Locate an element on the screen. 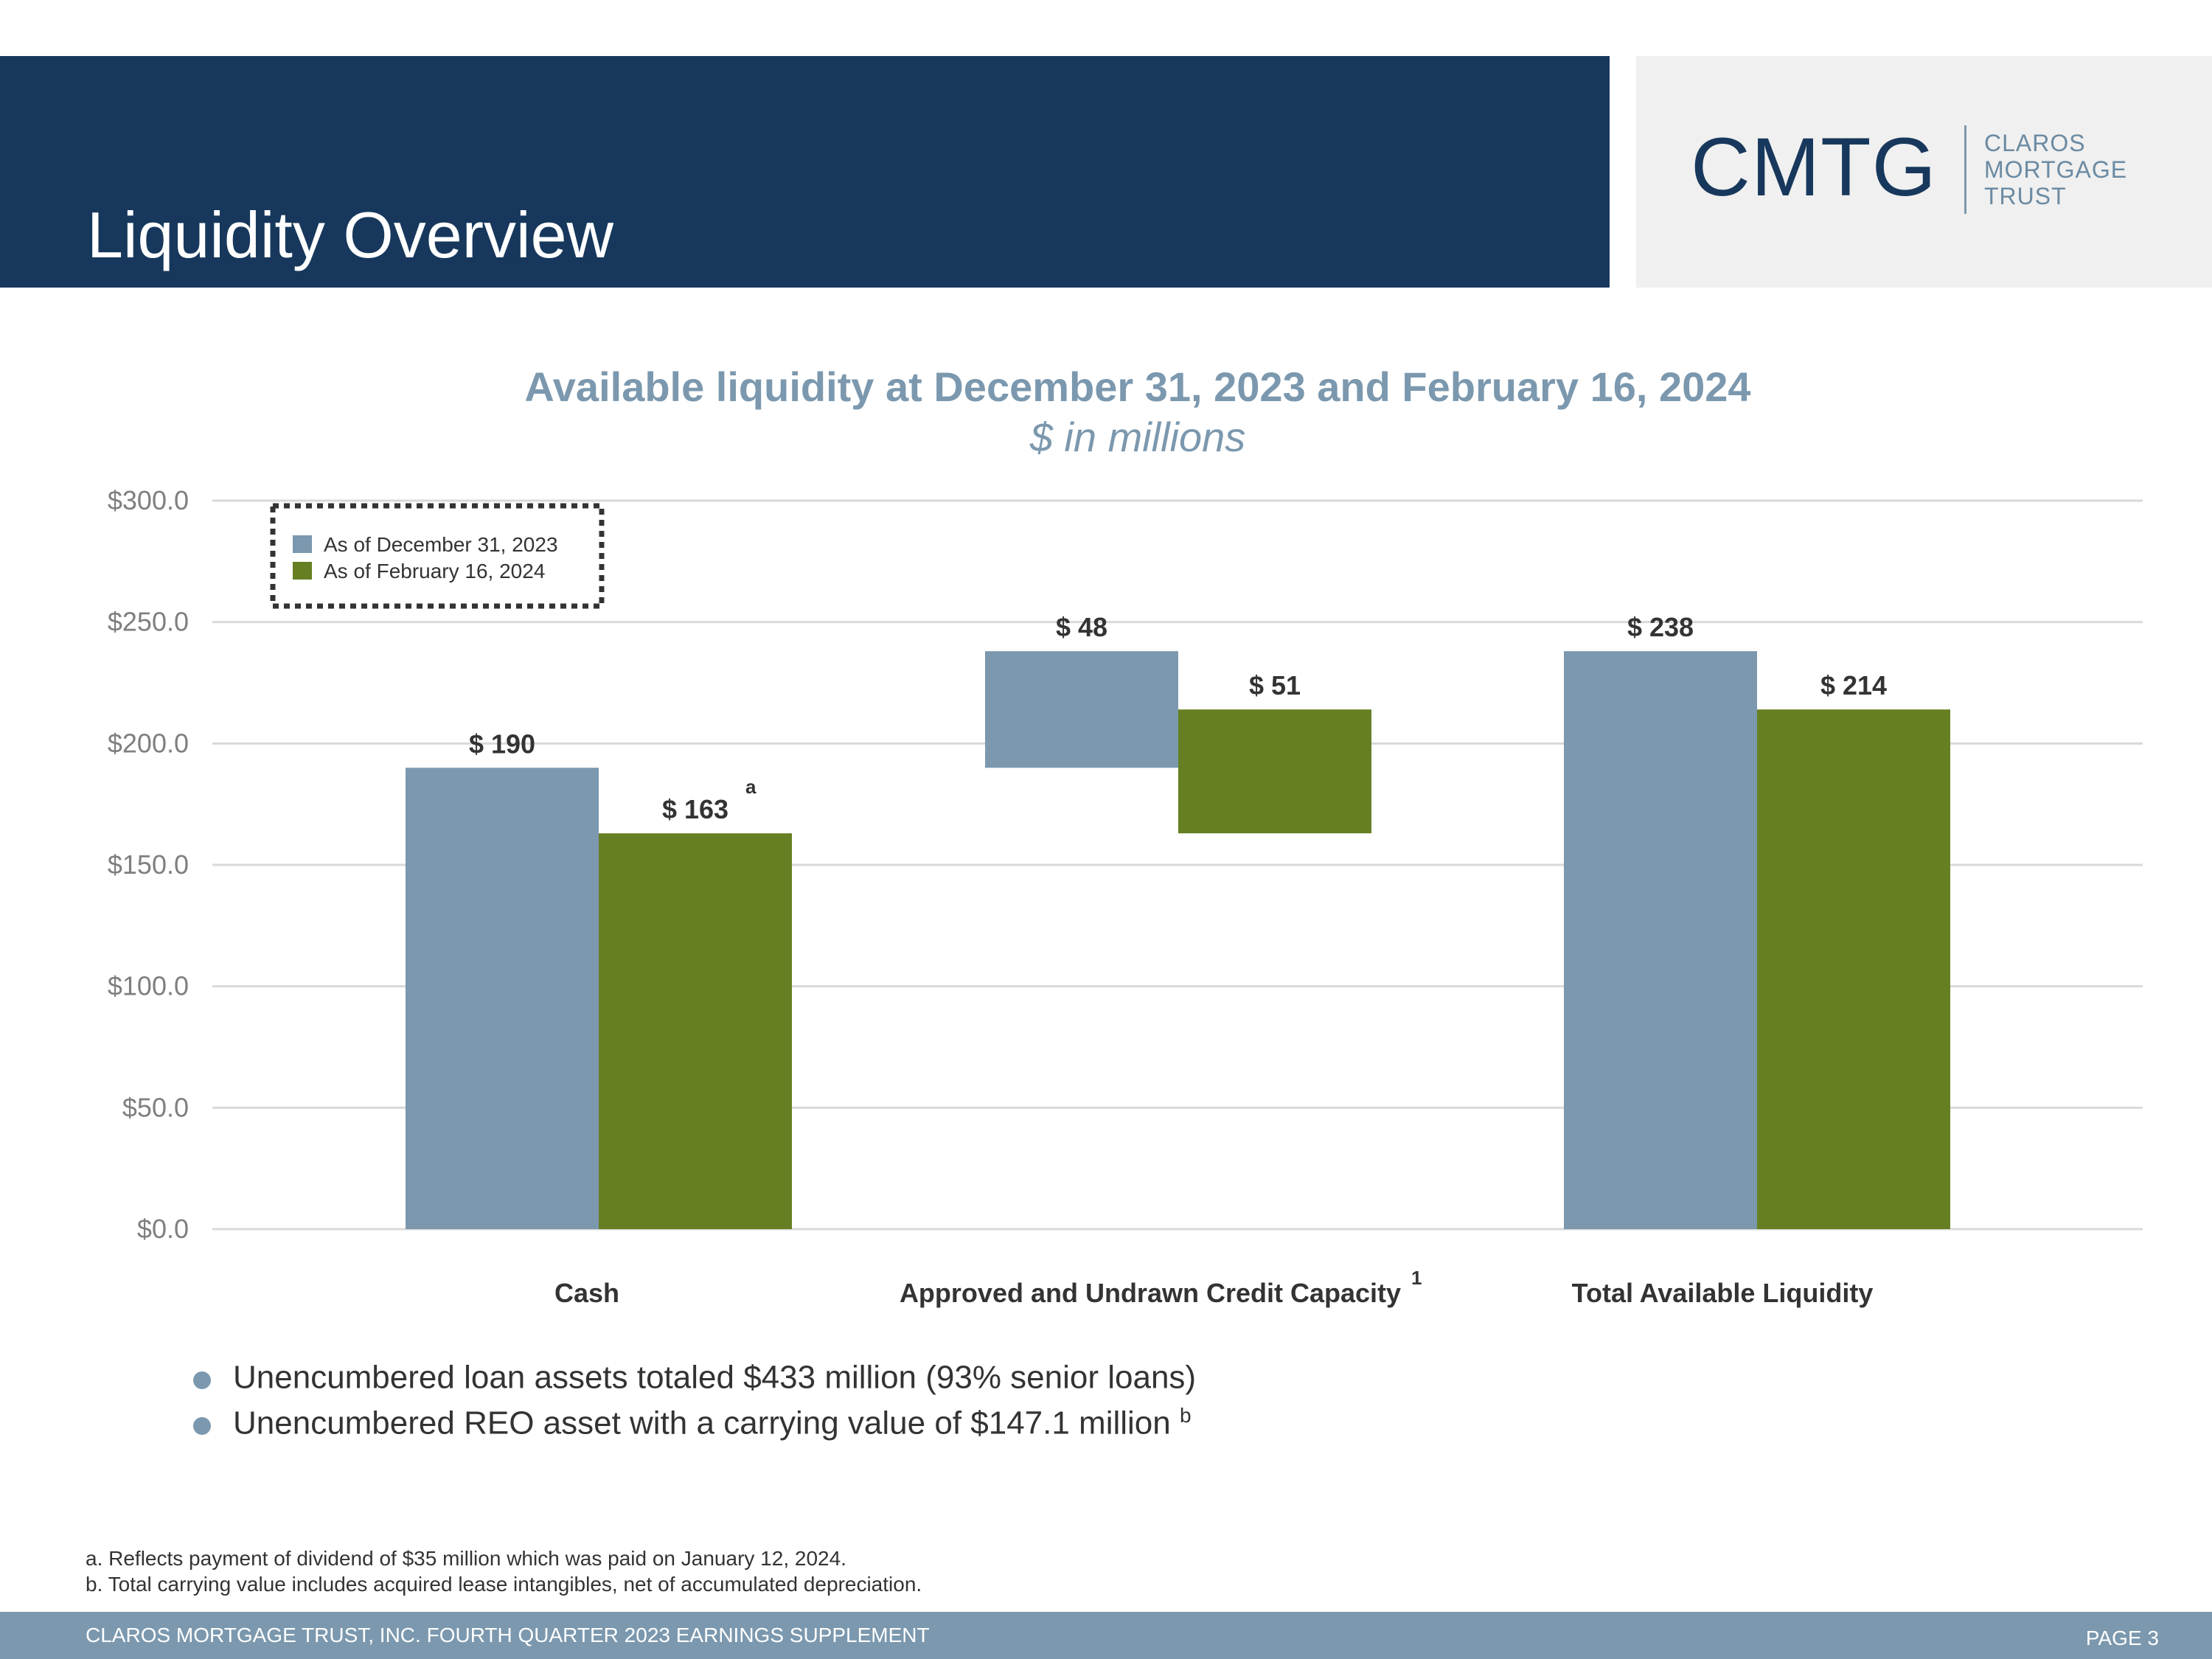 Image resolution: width=2212 pixels, height=1659 pixels. legend-label: As of February 16, 2024 is located at coordinates (434, 571).